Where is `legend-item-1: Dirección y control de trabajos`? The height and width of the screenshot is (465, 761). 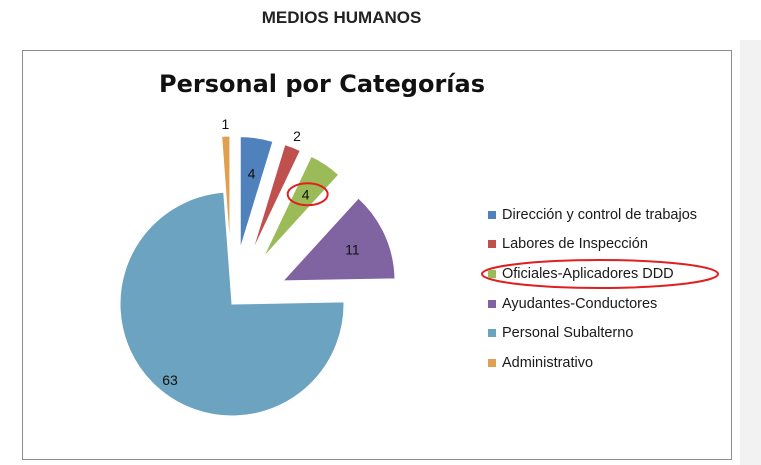
legend-item-1: Dirección y control de trabajos is located at coordinates (592, 215).